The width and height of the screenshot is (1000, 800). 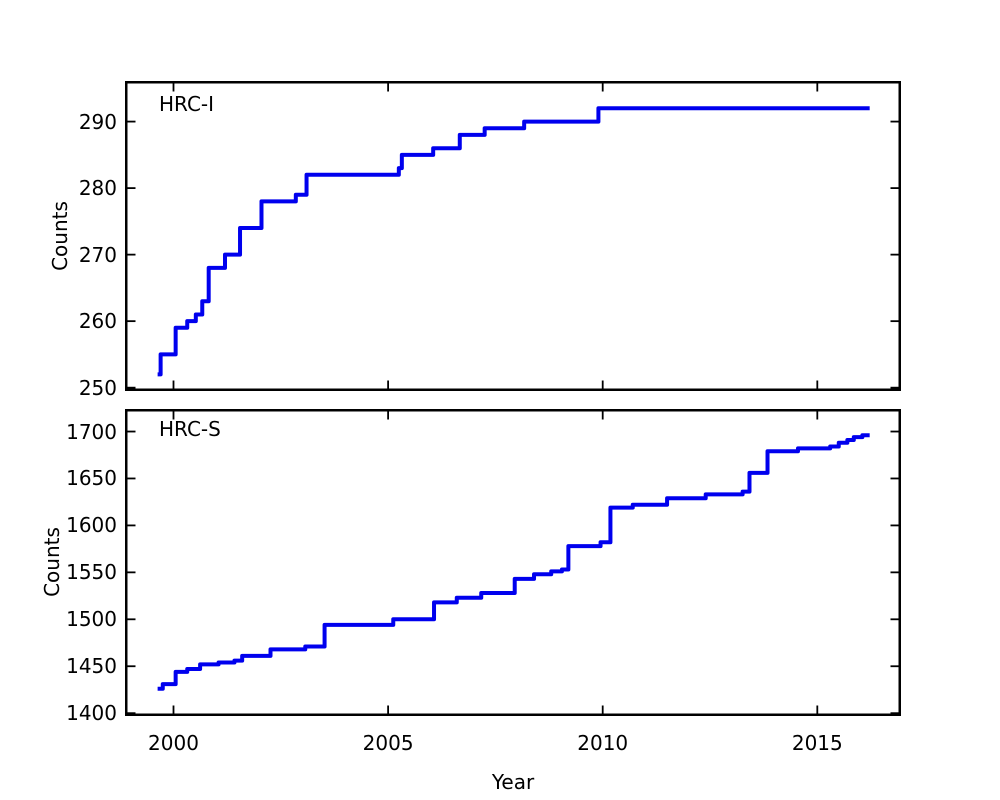 I want to click on y-tick-label: 270, so click(x=97, y=254).